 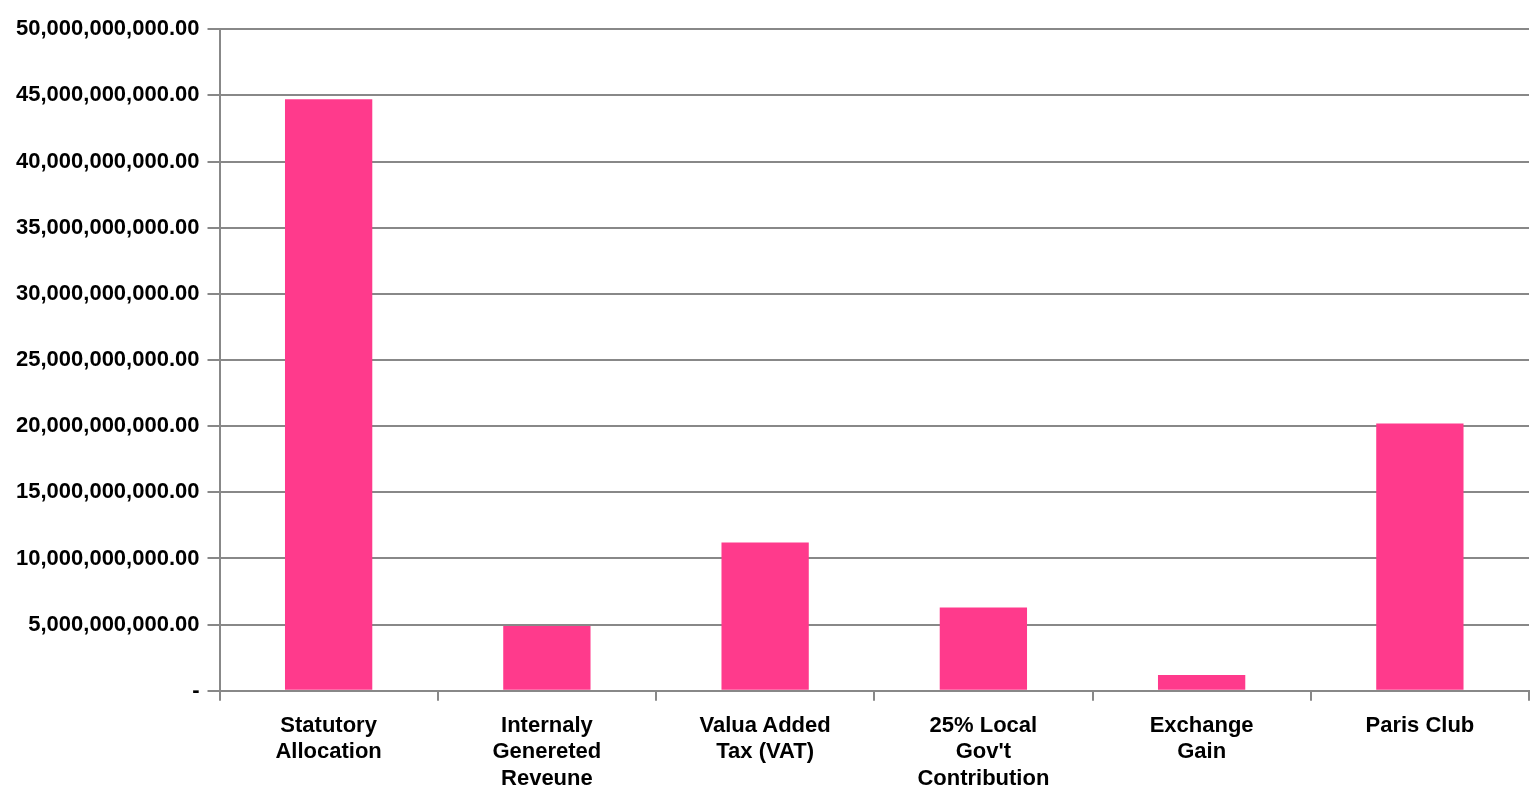 What do you see at coordinates (983, 751) in the screenshot?
I see `x-tick-label: 25% Local Gov't Contribution` at bounding box center [983, 751].